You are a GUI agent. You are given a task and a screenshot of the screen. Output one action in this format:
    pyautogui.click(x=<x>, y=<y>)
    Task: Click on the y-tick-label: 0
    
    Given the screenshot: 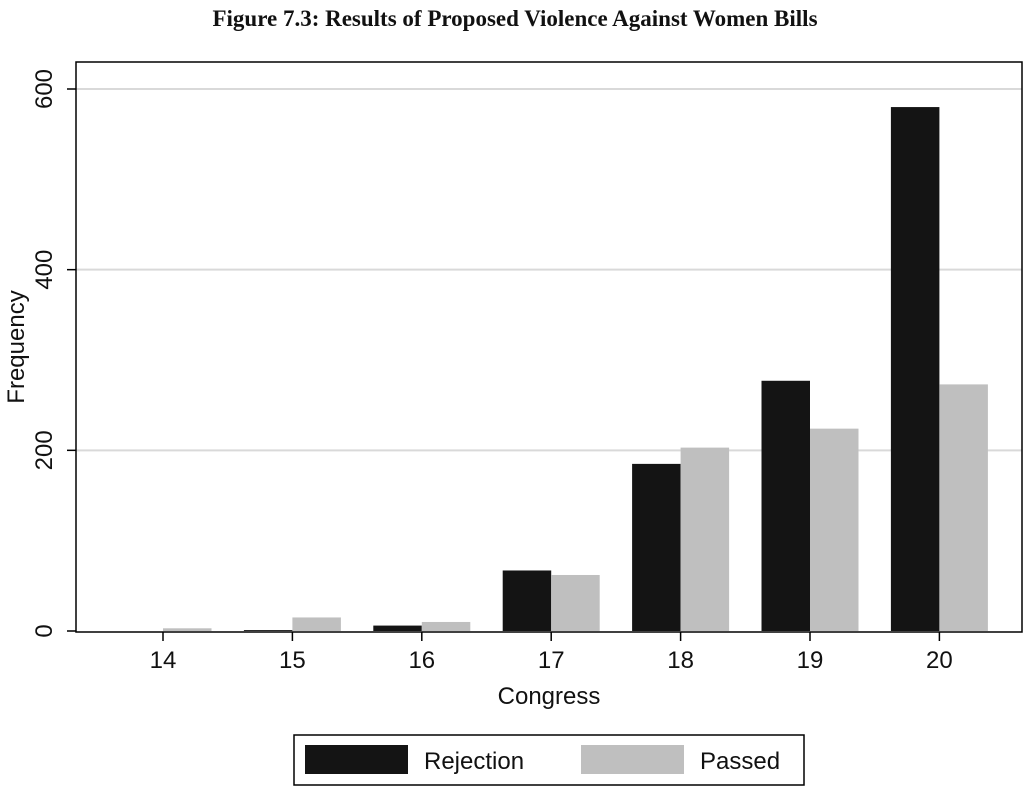 What is the action you would take?
    pyautogui.click(x=44, y=630)
    